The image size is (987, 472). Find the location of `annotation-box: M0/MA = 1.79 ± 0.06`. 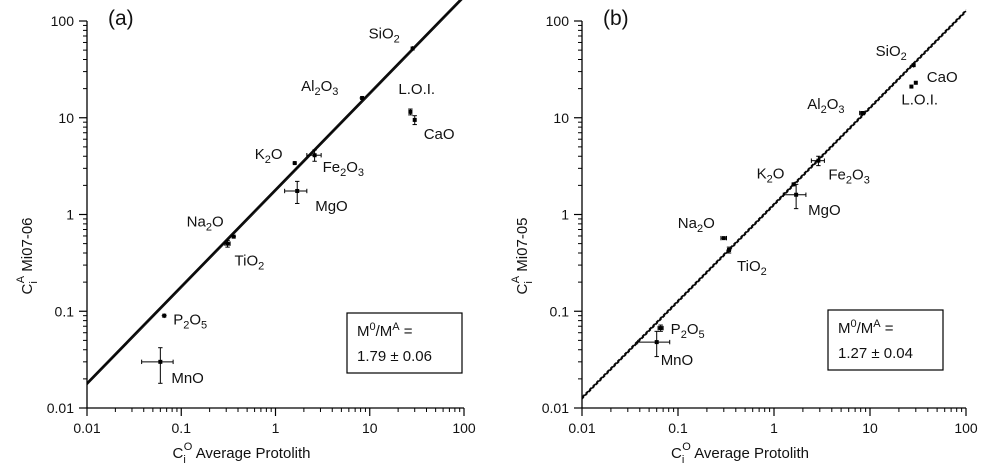

annotation-box: M0/MA = 1.79 ± 0.06 is located at coordinates (404, 343).